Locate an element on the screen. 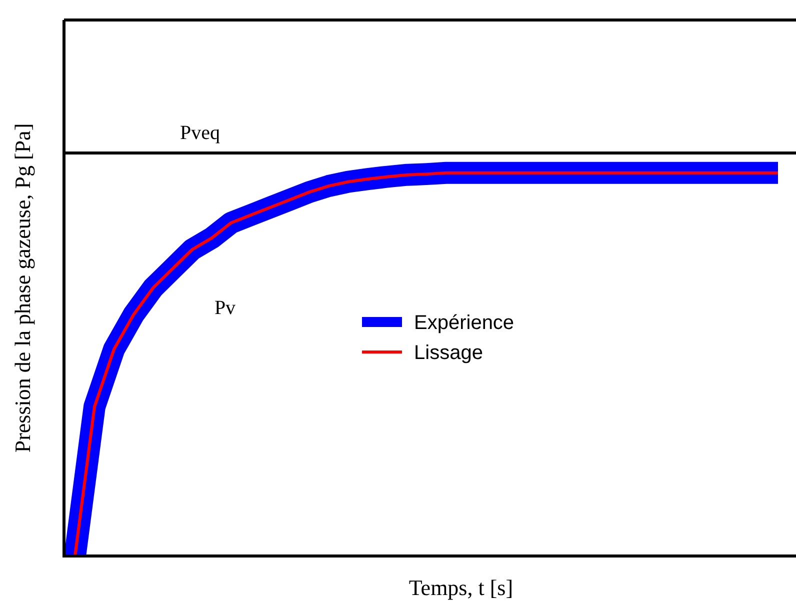 The image size is (796, 601). y-axis-title: Pression de la phase gazeuse, Pg [Pa] is located at coordinates (22, 288).